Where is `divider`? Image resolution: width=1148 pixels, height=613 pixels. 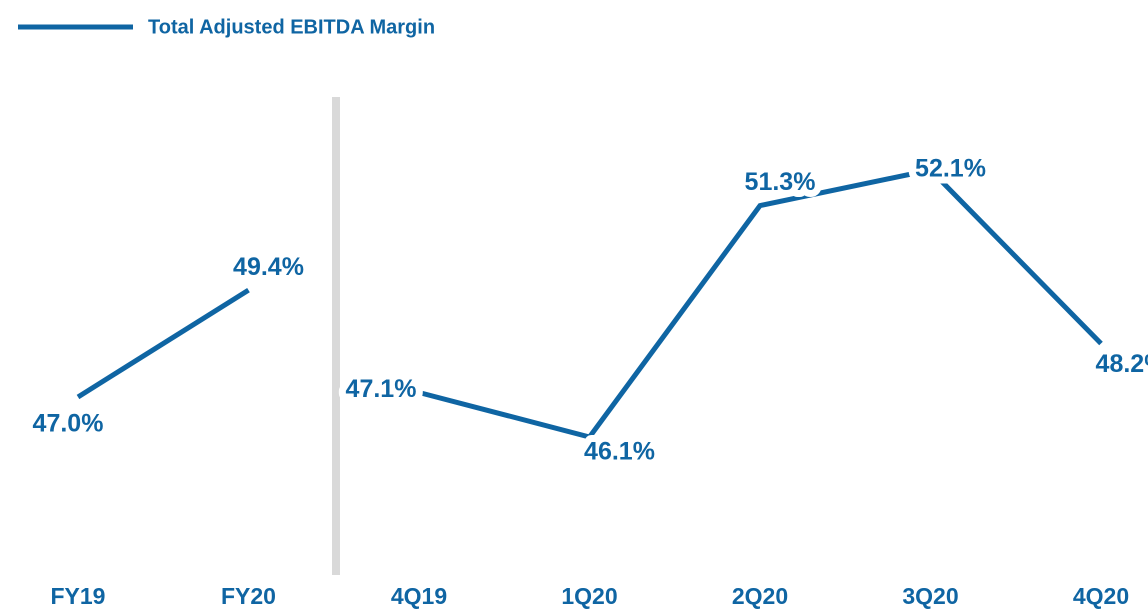
divider is located at coordinates (336, 336).